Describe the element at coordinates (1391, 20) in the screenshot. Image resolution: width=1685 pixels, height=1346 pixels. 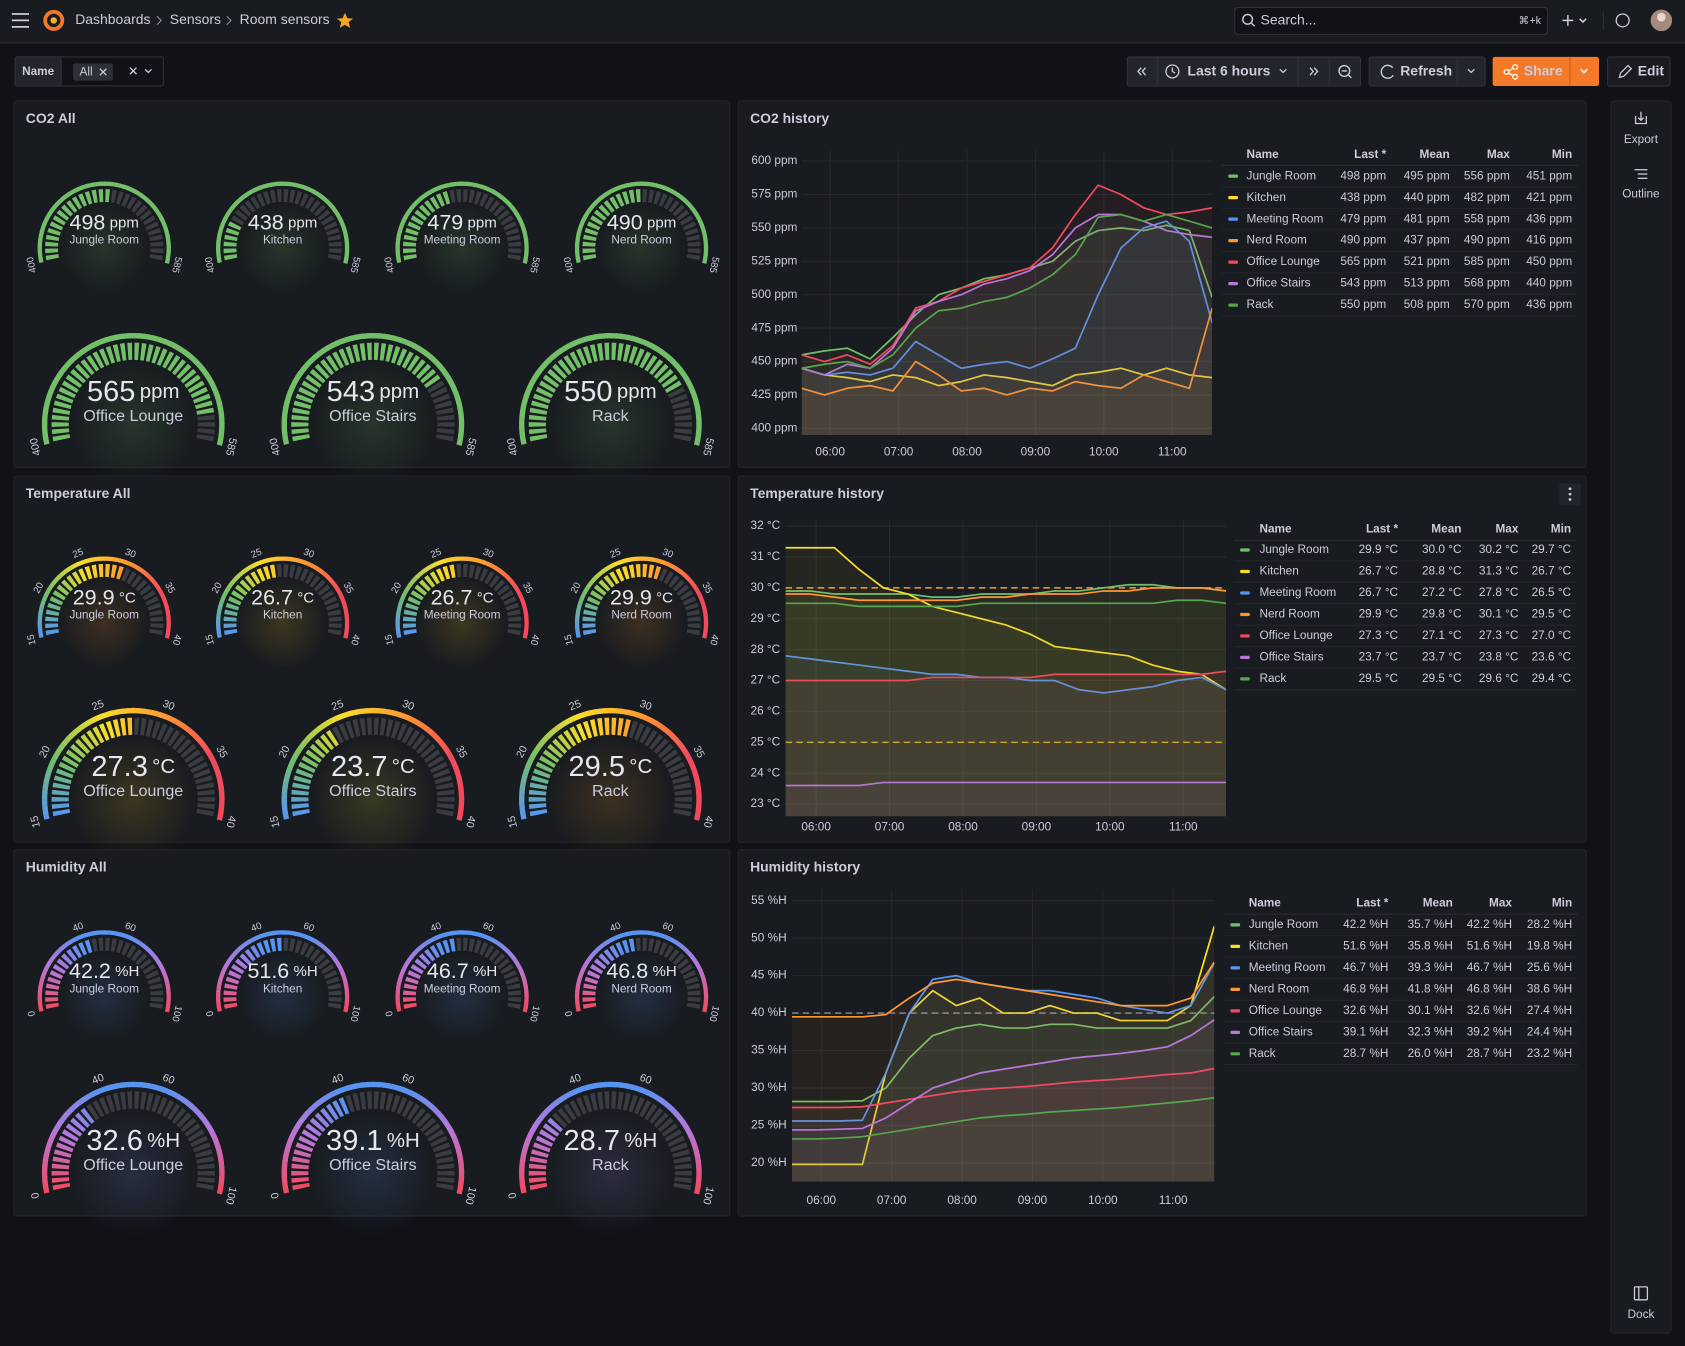
I see `search-box` at that location.